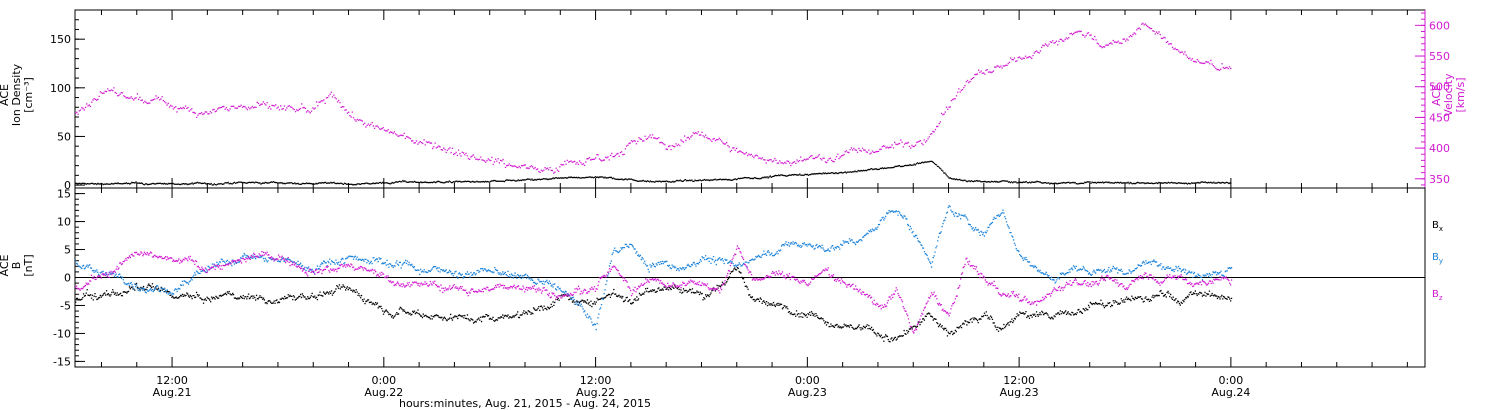  I want to click on b-field-tick-label: 5, so click(67, 250).